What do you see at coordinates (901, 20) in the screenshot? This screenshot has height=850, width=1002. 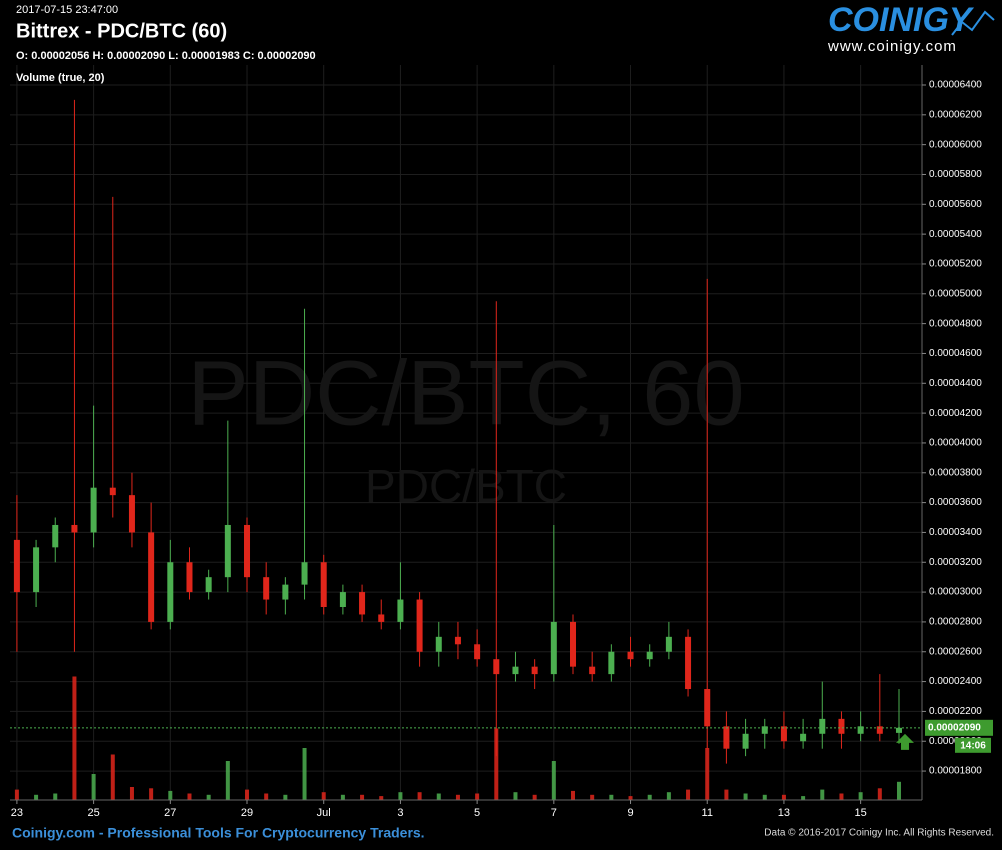 I see `logo: COINIGY` at bounding box center [901, 20].